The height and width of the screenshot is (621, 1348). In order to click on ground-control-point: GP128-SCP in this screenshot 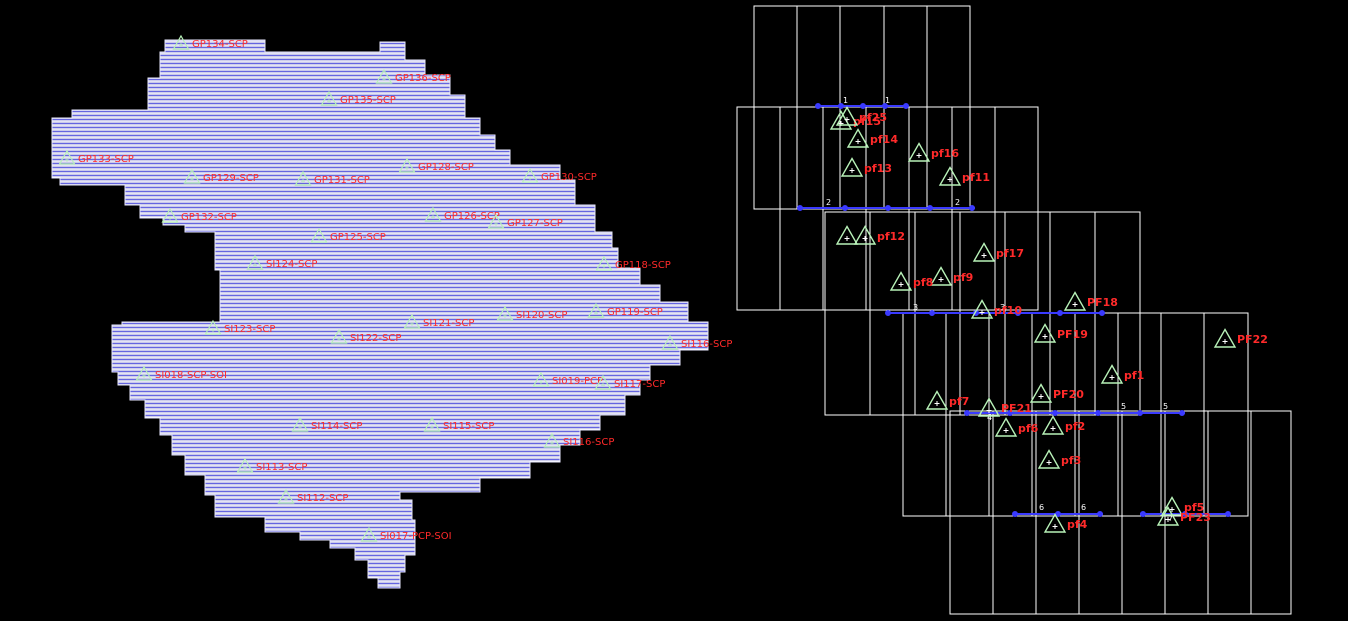, I will do `click(436, 165)`.